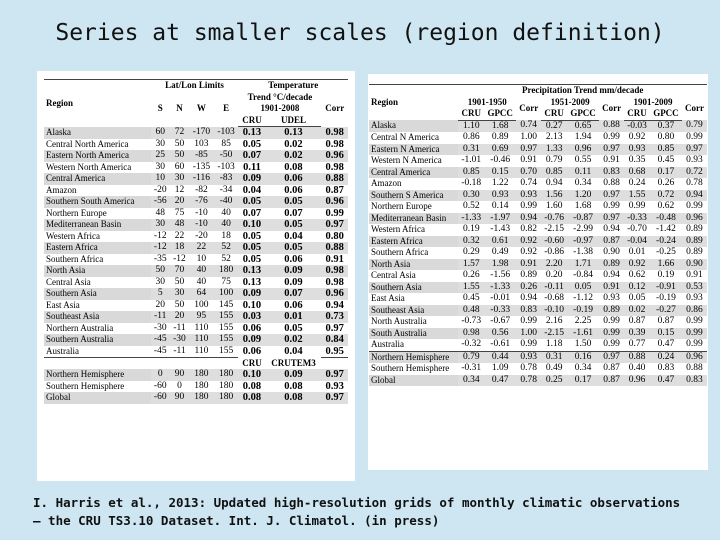 The image size is (720, 540). I want to click on table-row: Southern Asia 5 30 64 100 0.09 0.07 0.96, so click(196, 294).